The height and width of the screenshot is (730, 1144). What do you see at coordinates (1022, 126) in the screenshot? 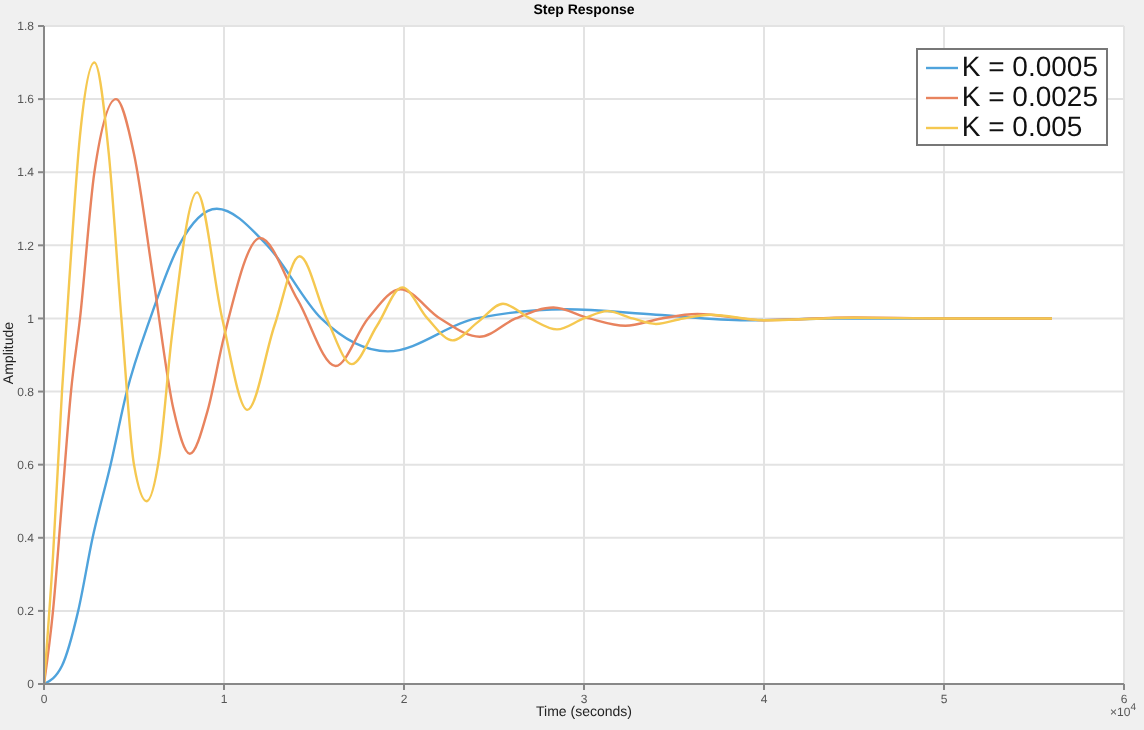
I see `legend-label: K = 0.005` at bounding box center [1022, 126].